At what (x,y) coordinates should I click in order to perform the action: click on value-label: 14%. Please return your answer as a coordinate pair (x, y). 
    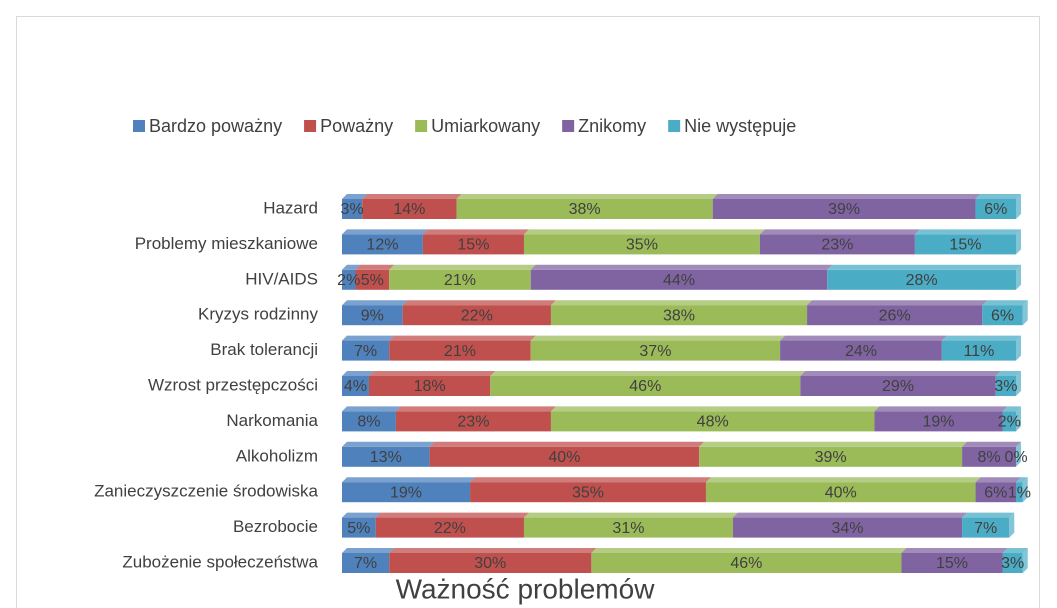
    Looking at the image, I should click on (409, 209).